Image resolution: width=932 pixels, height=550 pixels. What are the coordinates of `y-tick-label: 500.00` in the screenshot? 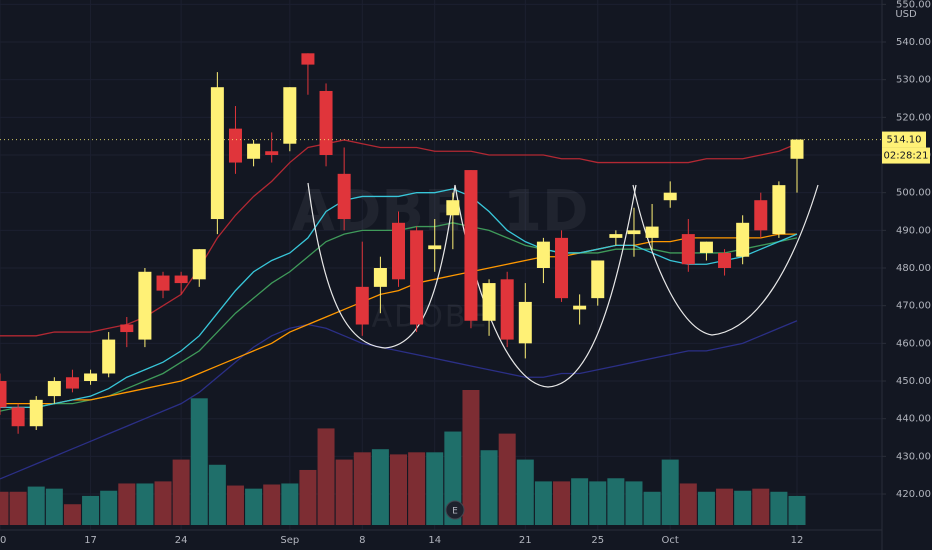 It's located at (913, 193).